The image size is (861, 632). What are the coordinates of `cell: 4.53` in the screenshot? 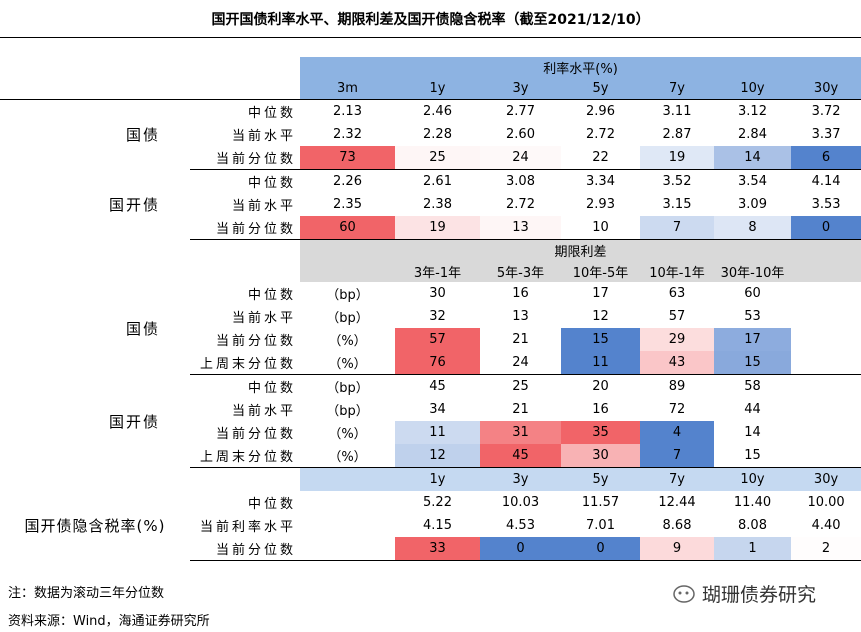 It's located at (520, 525).